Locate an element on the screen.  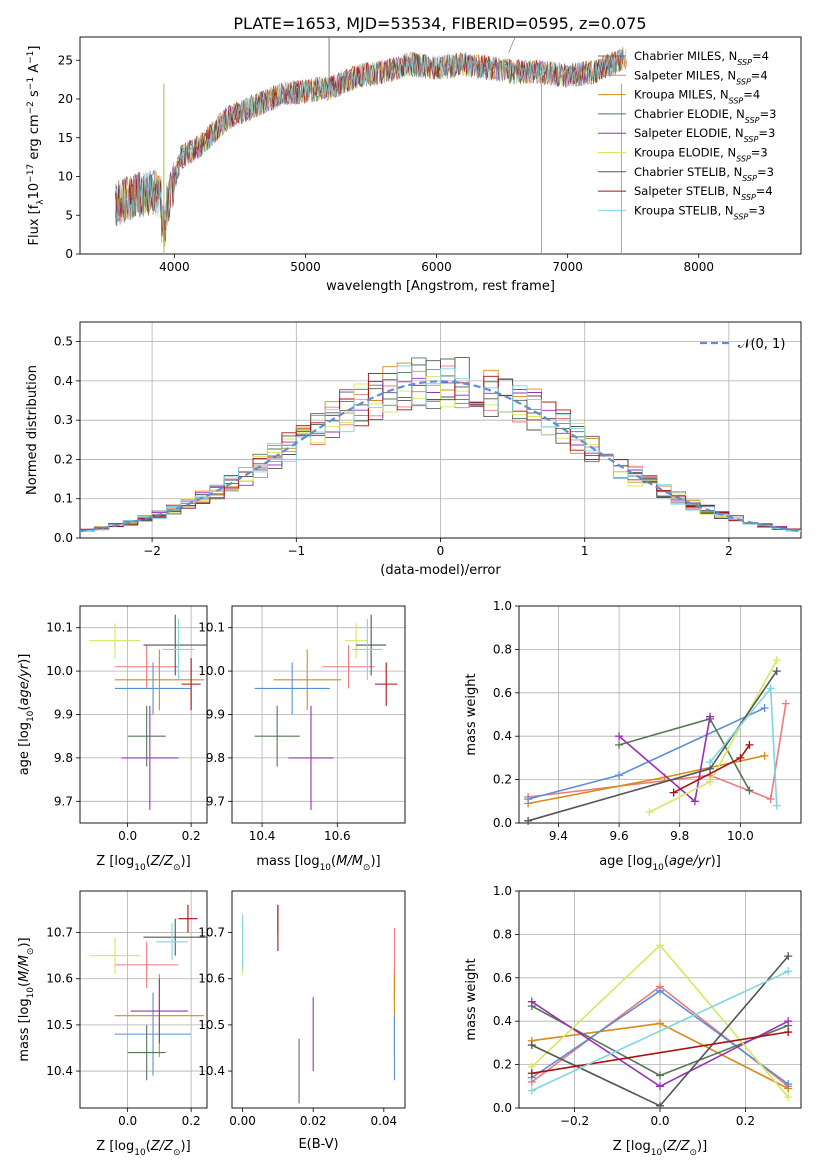
legend-model: Kroupa MILES, N is located at coordinates (681, 95).